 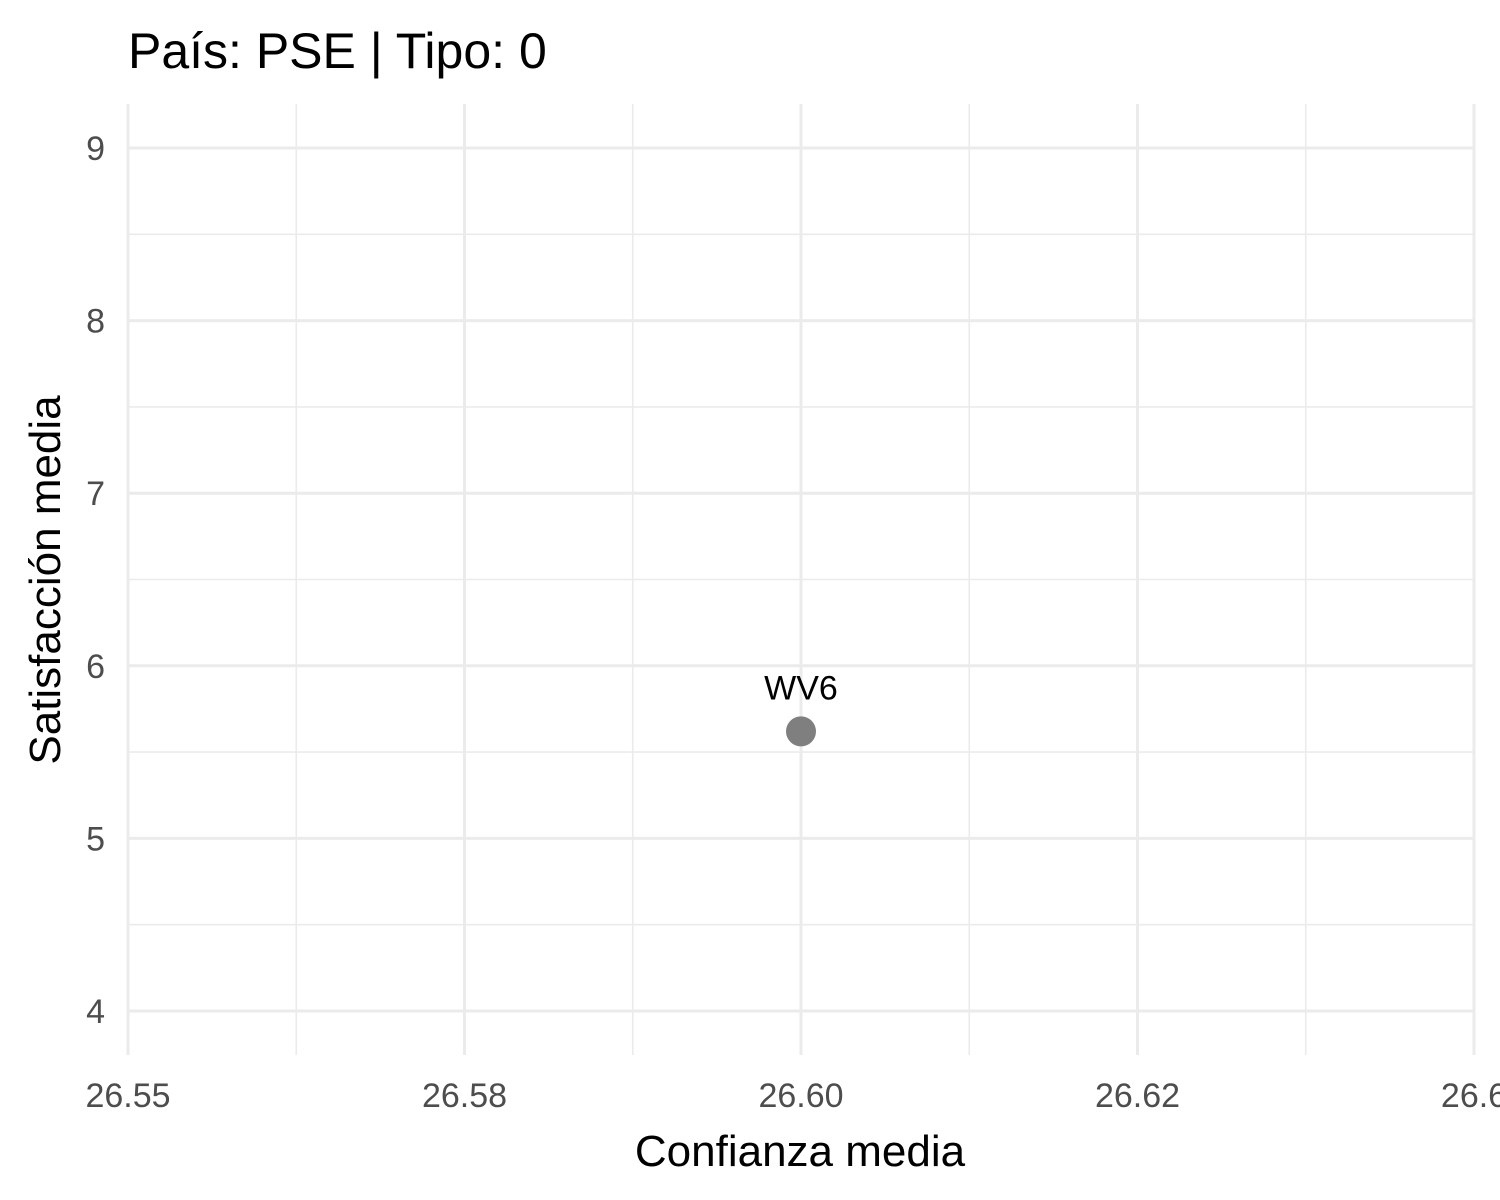 I want to click on x-tick-label: 26.6, so click(x=1470, y=1096).